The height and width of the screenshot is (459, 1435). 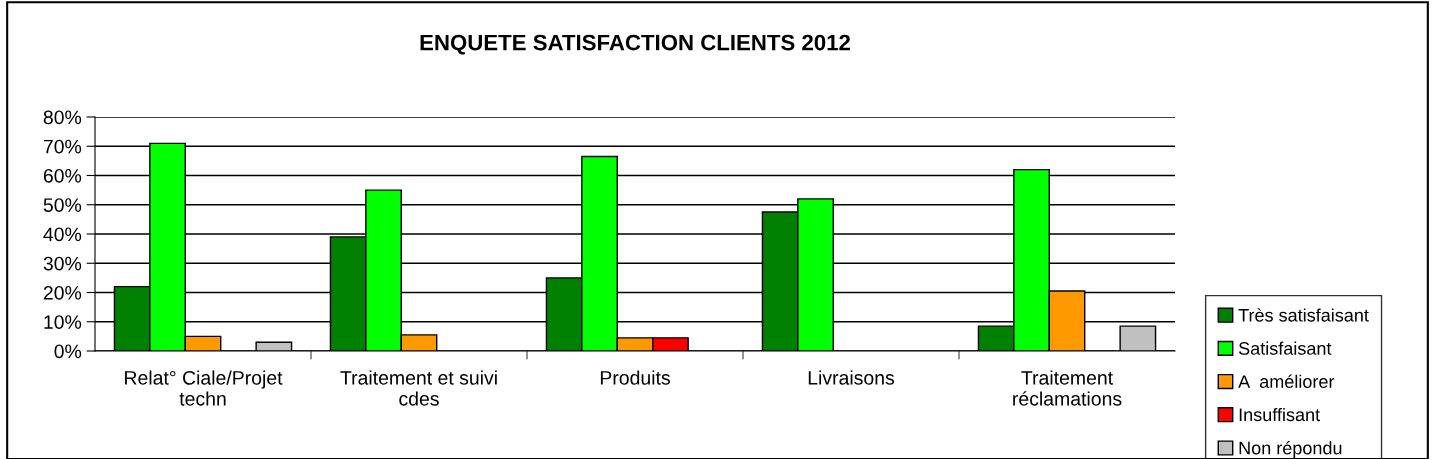 I want to click on y-tick-label: 60%, so click(x=62, y=175).